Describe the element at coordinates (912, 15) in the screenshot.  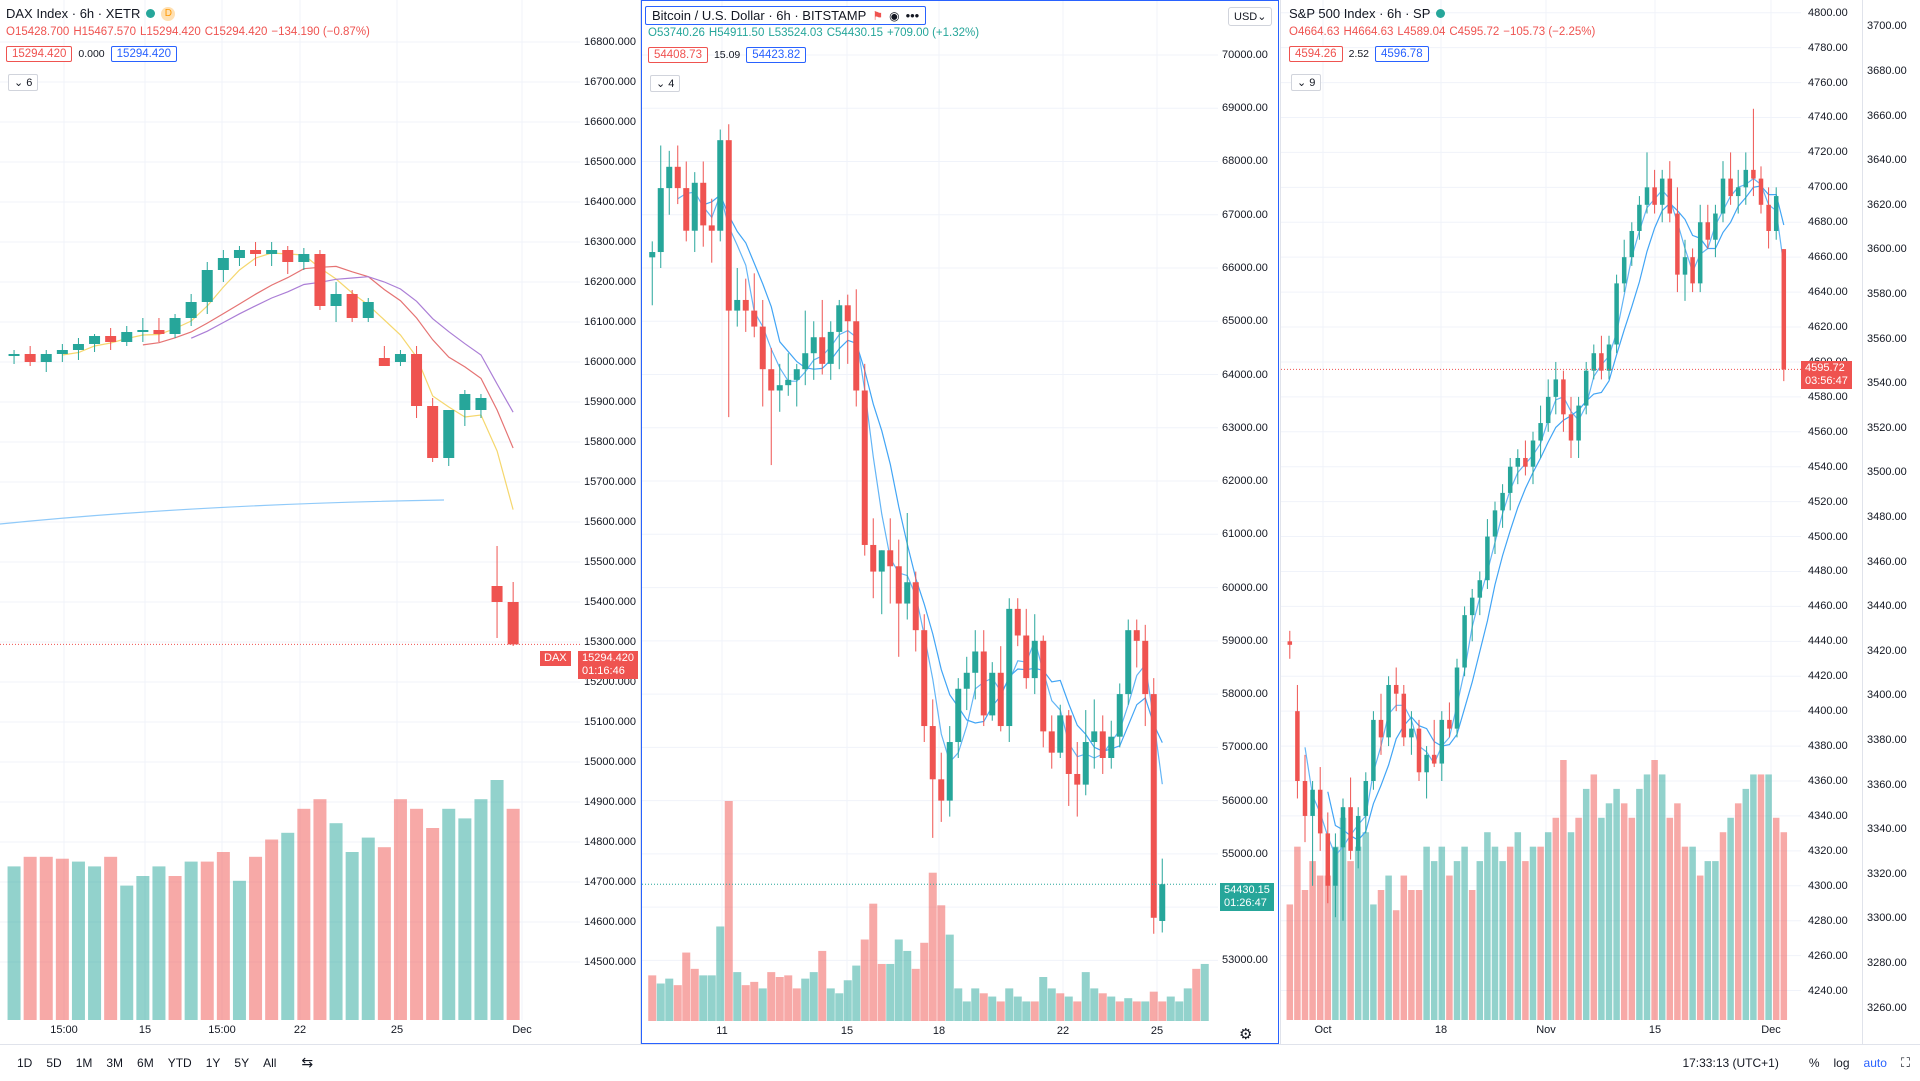
I see `more-options-icon: •••` at that location.